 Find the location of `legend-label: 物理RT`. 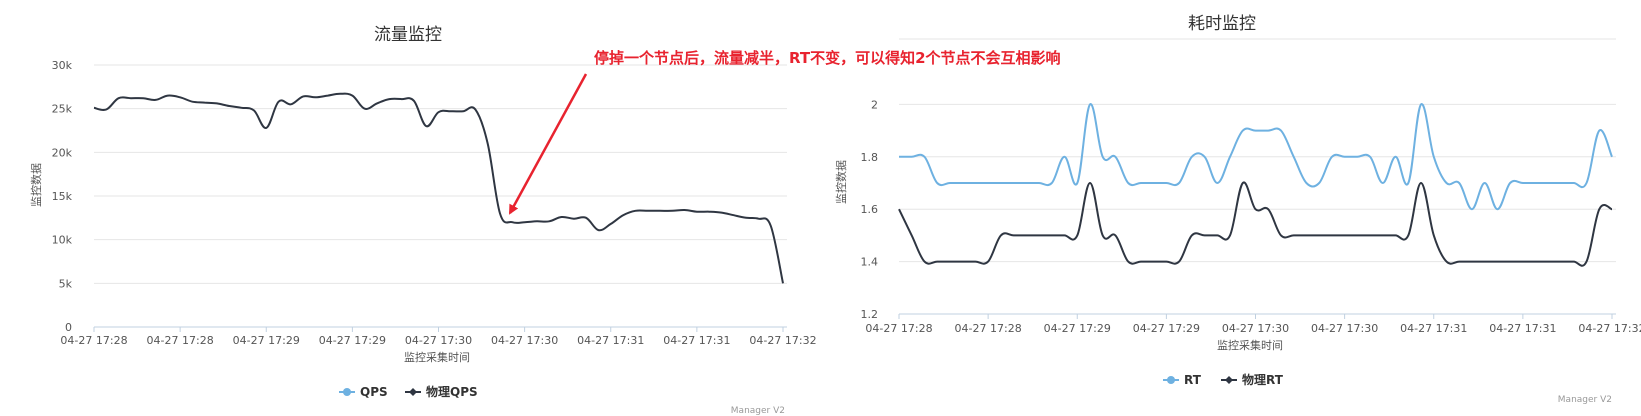

legend-label: 物理RT is located at coordinates (1263, 379).